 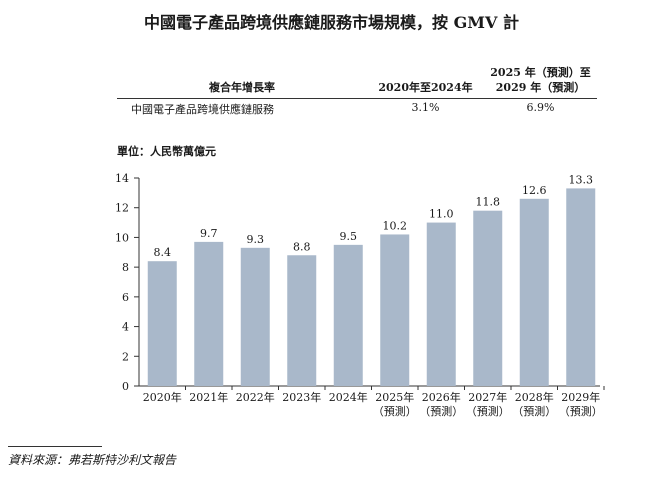 What do you see at coordinates (122, 208) in the screenshot?
I see `y-tick-label: 12` at bounding box center [122, 208].